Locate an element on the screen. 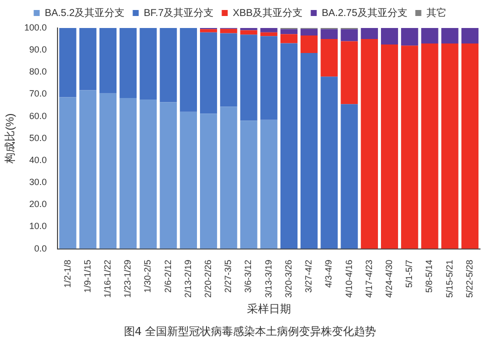 This screenshot has width=500, height=342. legend-label: BF.7及其亚分支 is located at coordinates (179, 12).